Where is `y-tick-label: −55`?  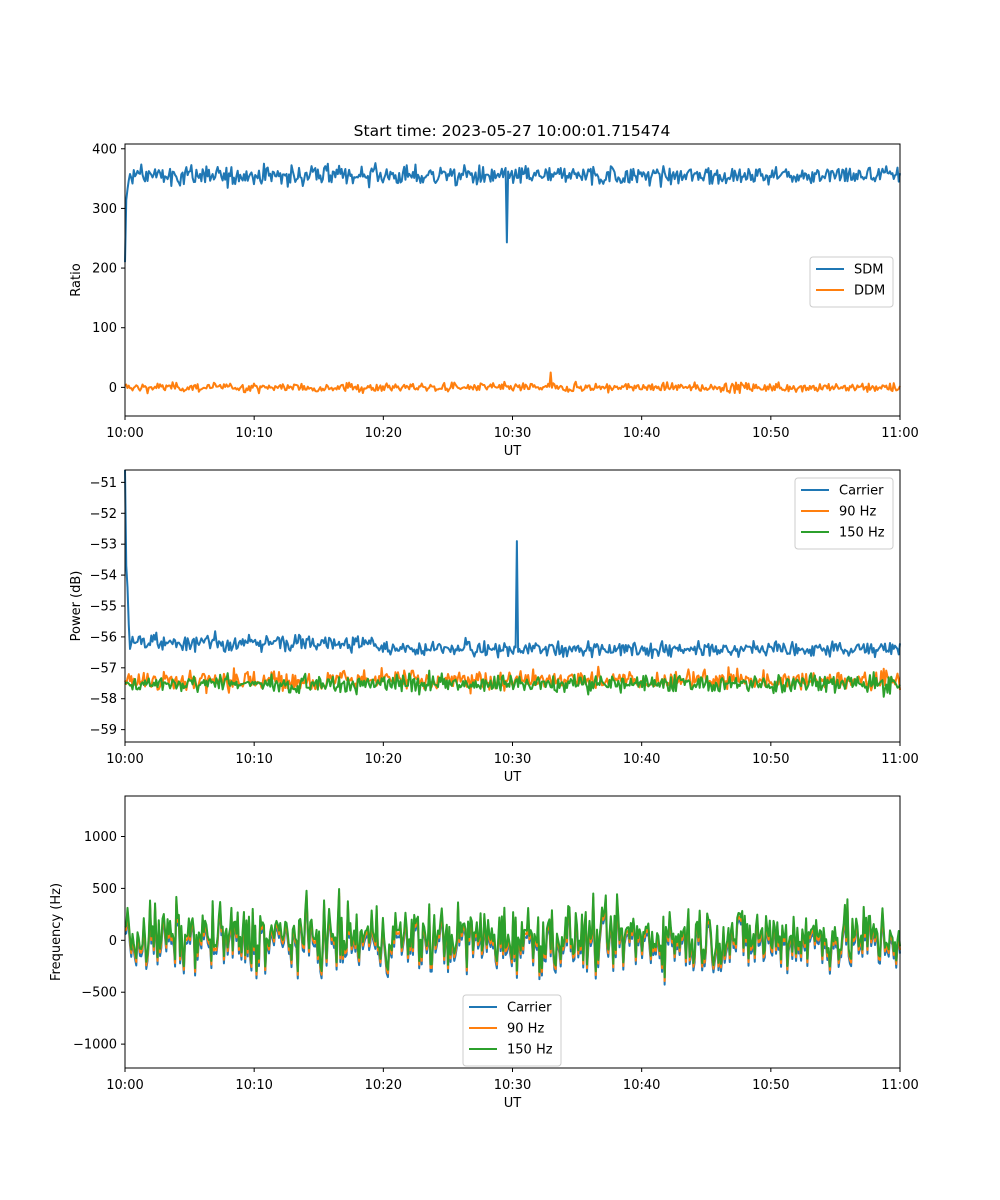 y-tick-label: −55 is located at coordinates (103, 607).